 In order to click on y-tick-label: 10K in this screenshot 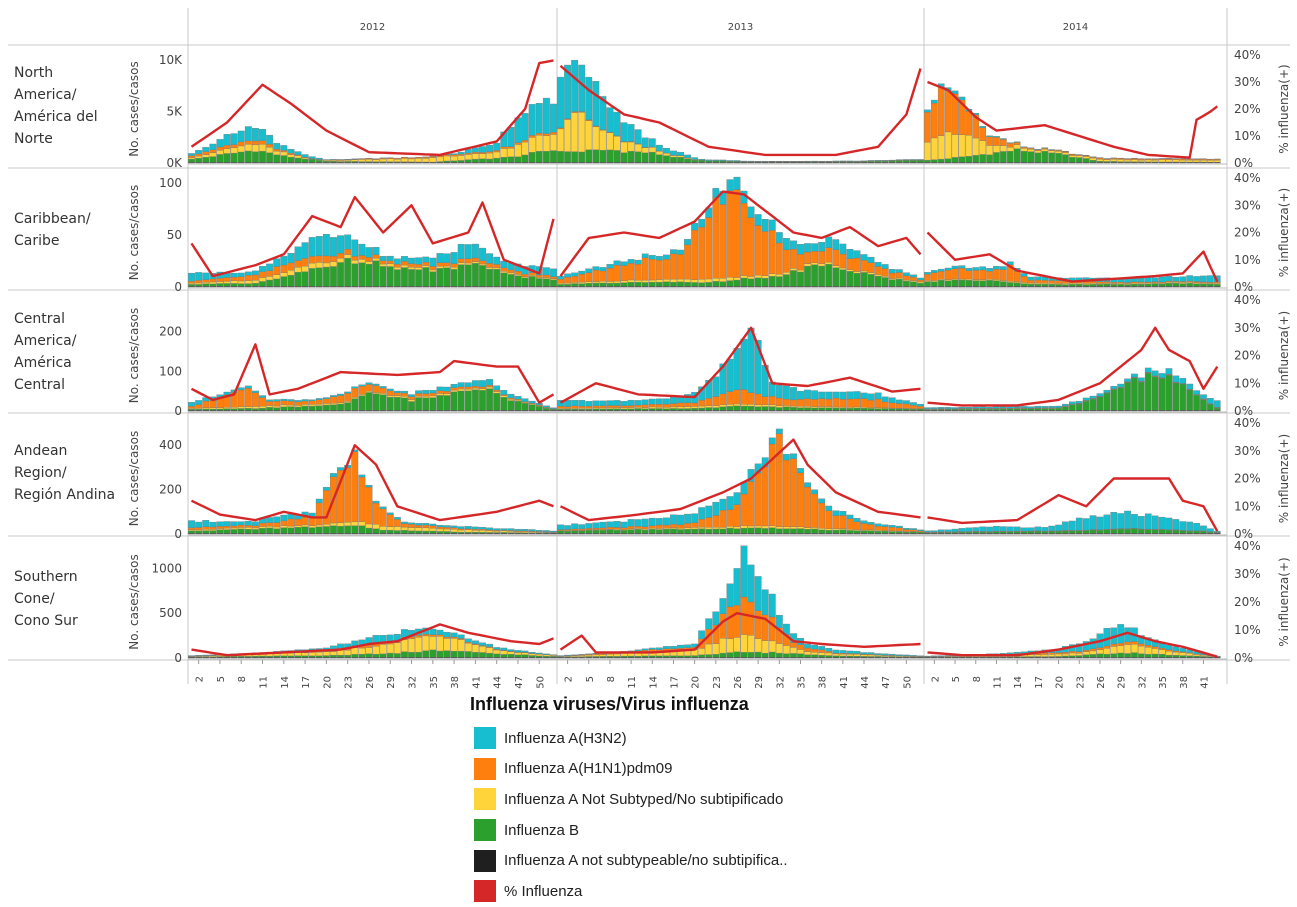, I will do `click(171, 60)`.